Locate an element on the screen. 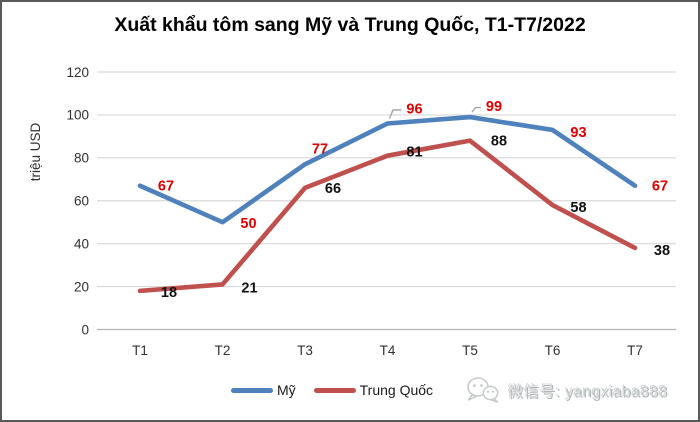 The image size is (700, 422). data-label: 18 is located at coordinates (169, 293).